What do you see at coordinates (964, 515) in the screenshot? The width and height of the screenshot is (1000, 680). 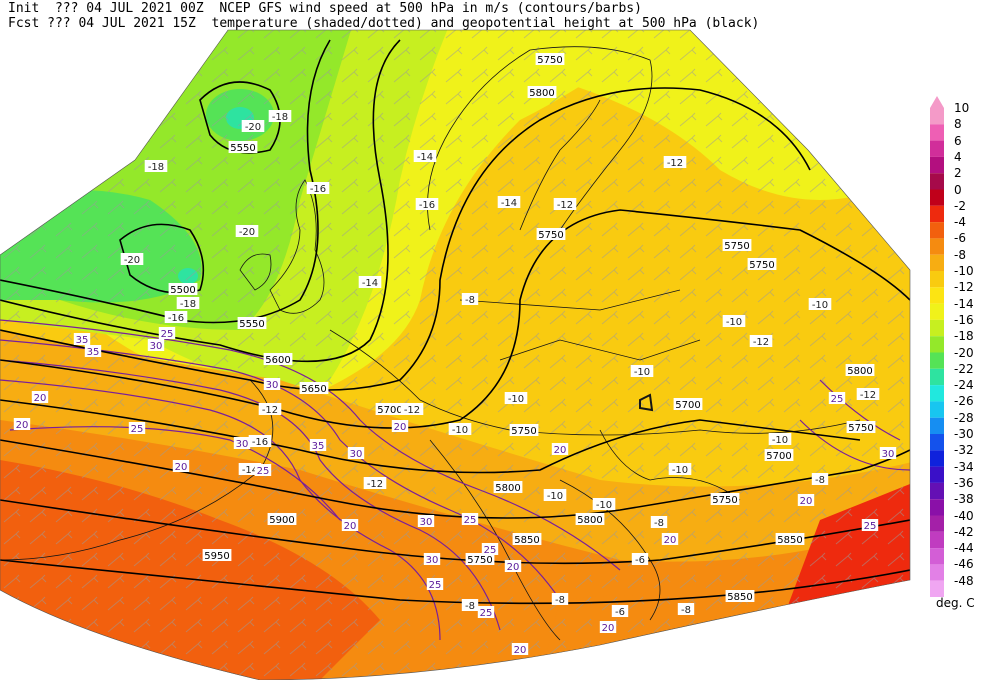 I see `legend-label: -40` at bounding box center [964, 515].